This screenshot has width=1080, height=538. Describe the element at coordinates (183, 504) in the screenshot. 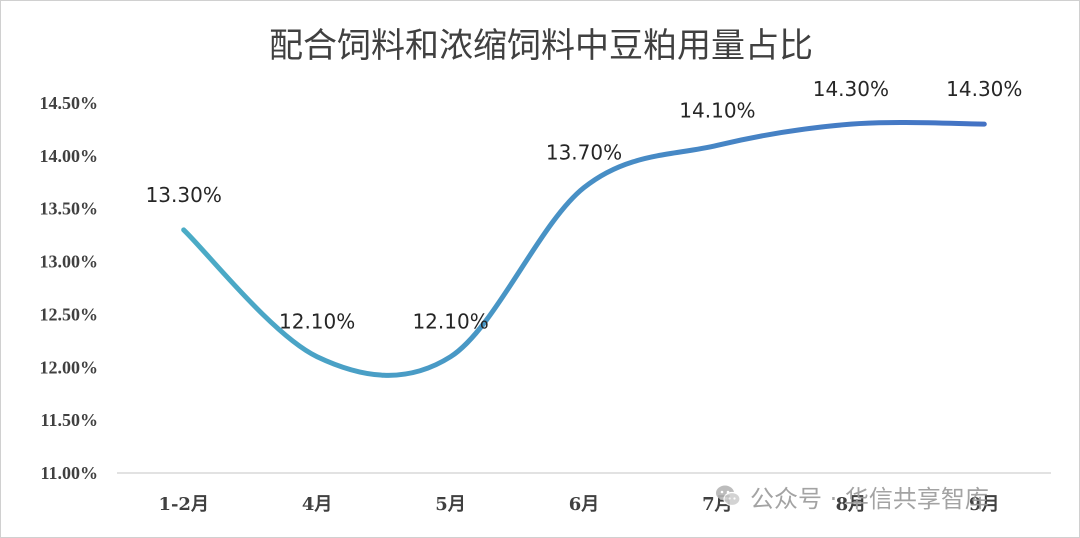

I see `x-tick-label: 1-2月` at that location.